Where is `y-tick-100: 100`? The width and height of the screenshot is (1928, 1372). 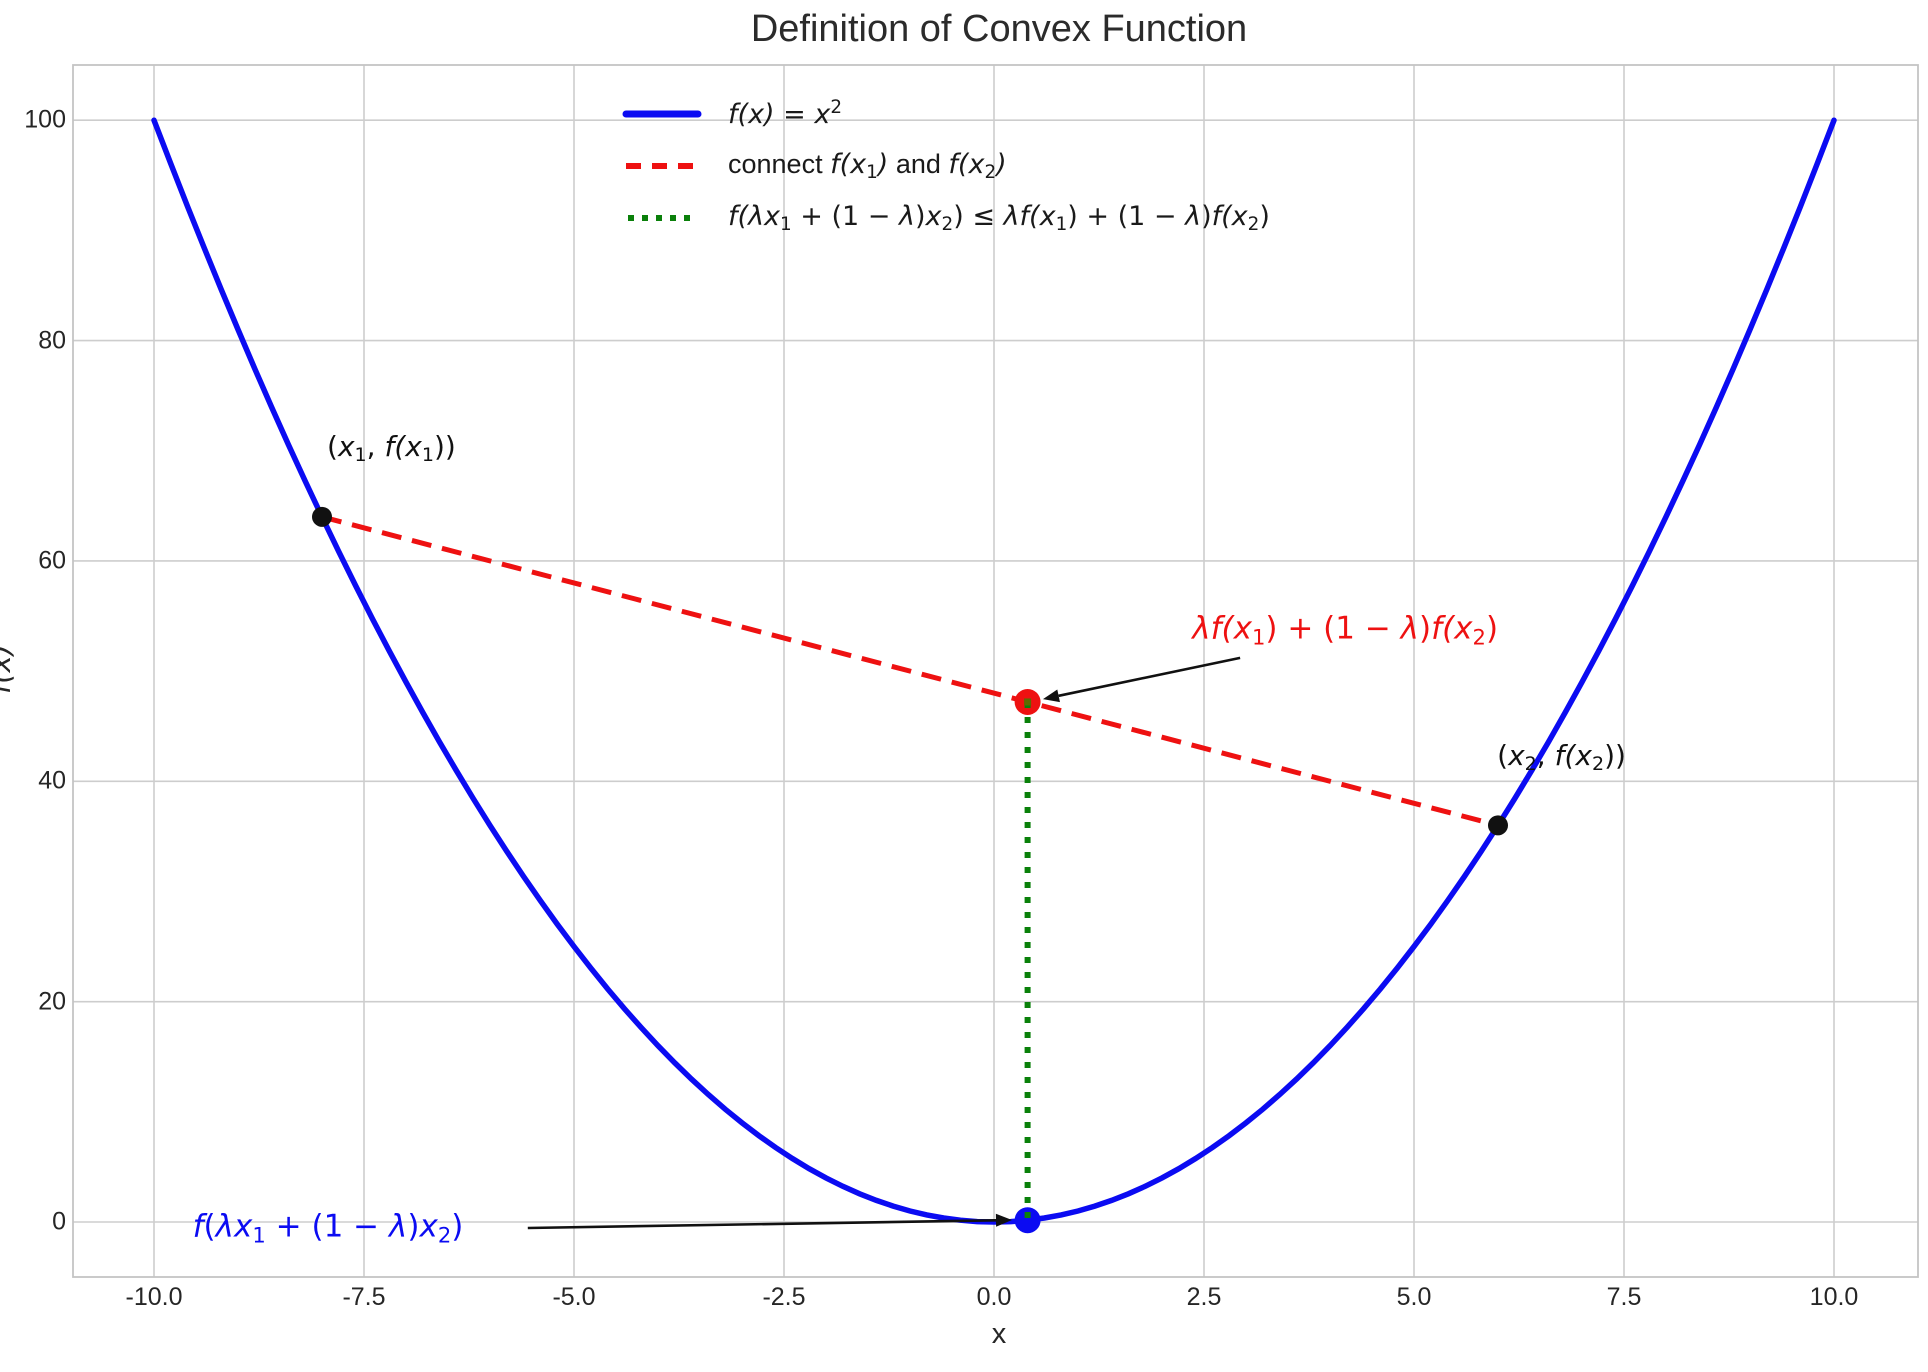
y-tick-100: 100 is located at coordinates (45, 119).